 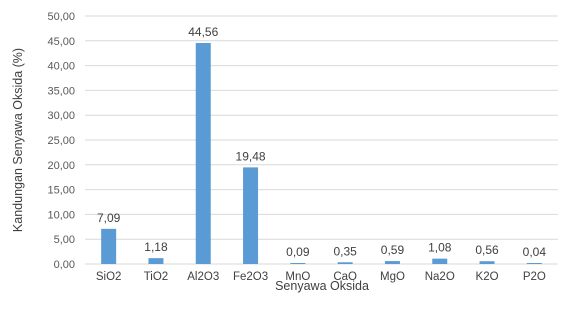 What do you see at coordinates (392, 277) in the screenshot?
I see `x-tick-label: MgO` at bounding box center [392, 277].